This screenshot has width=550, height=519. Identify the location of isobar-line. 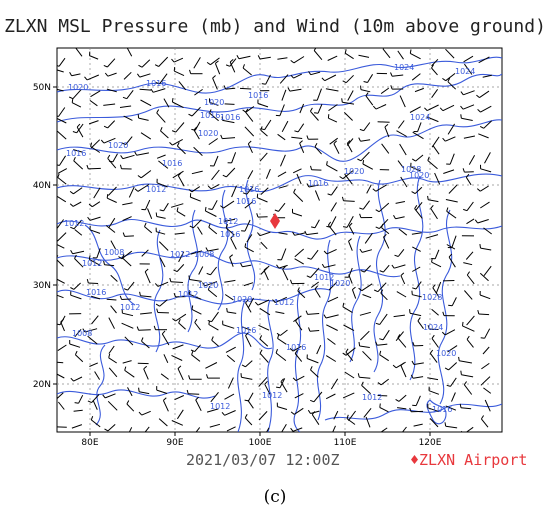
(416, 278).